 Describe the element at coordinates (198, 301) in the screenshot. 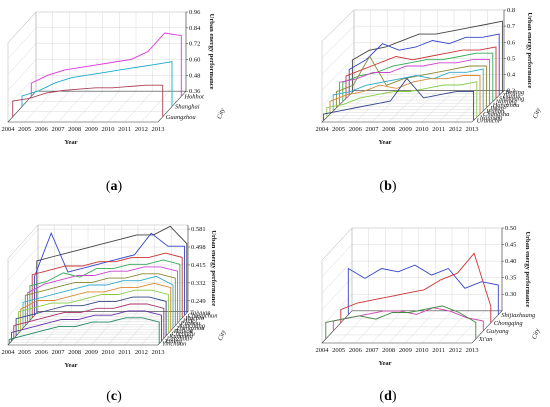

I see `y-tick-label: 0.249` at that location.